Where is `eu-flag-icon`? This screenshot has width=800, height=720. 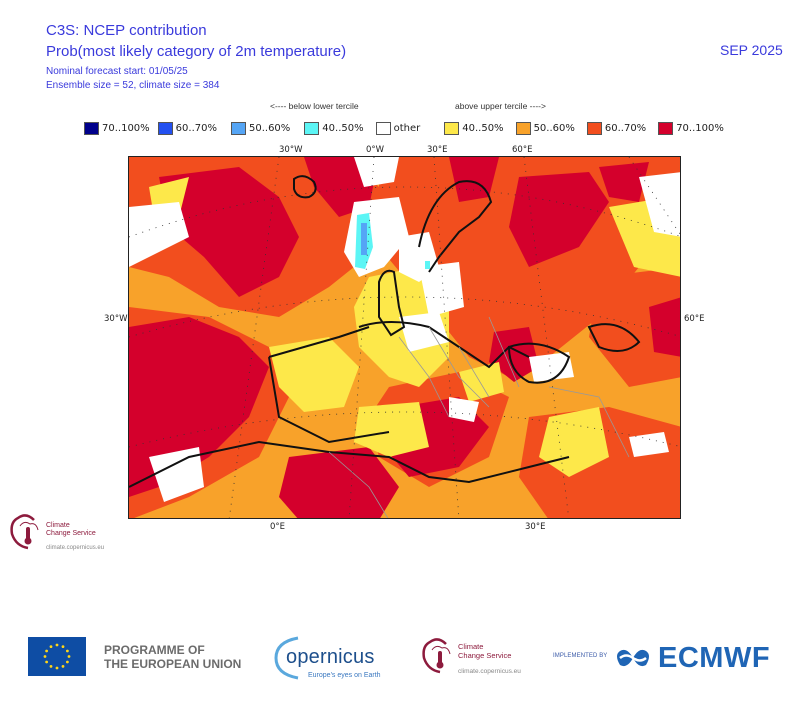 eu-flag-icon is located at coordinates (57, 656).